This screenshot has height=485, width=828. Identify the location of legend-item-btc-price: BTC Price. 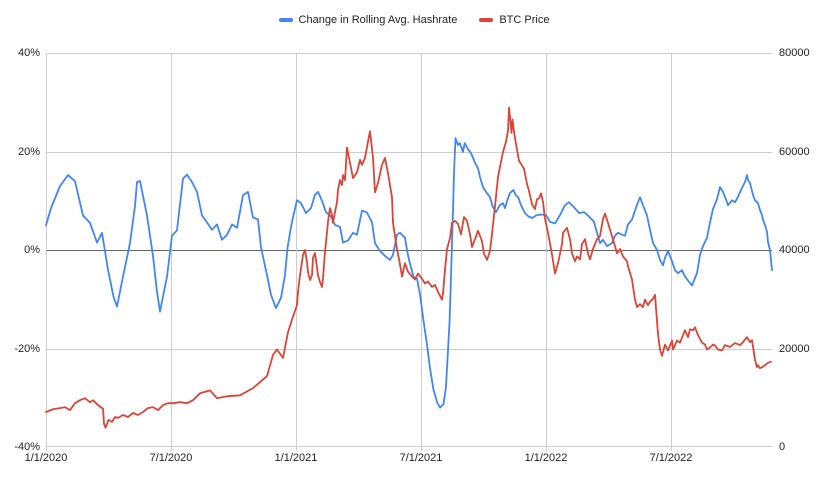
(514, 20).